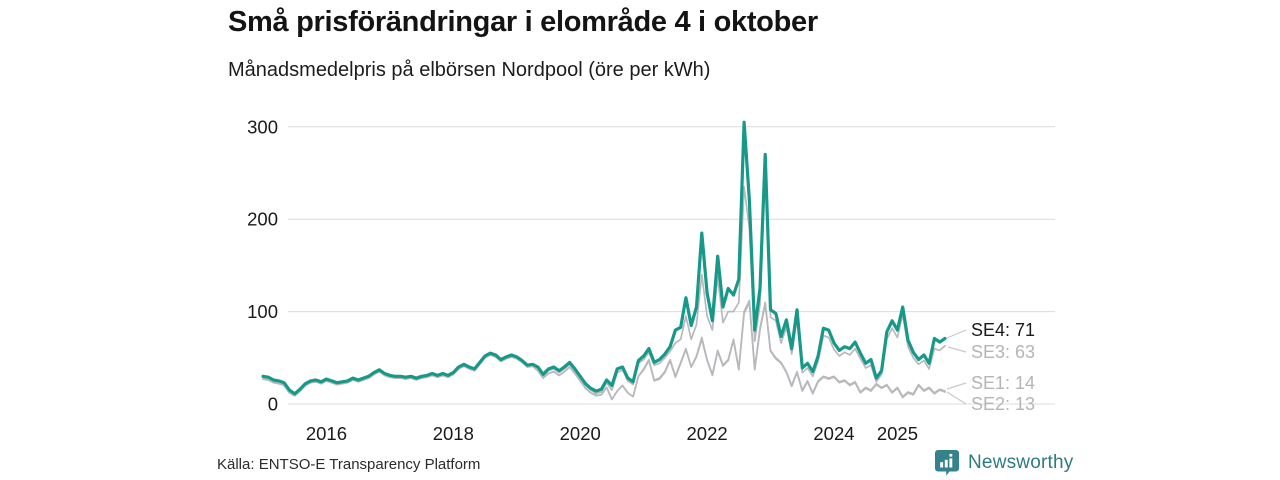 Image resolution: width=1280 pixels, height=480 pixels. Describe the element at coordinates (897, 433) in the screenshot. I see `x-axis-label-2025: 2025` at that location.